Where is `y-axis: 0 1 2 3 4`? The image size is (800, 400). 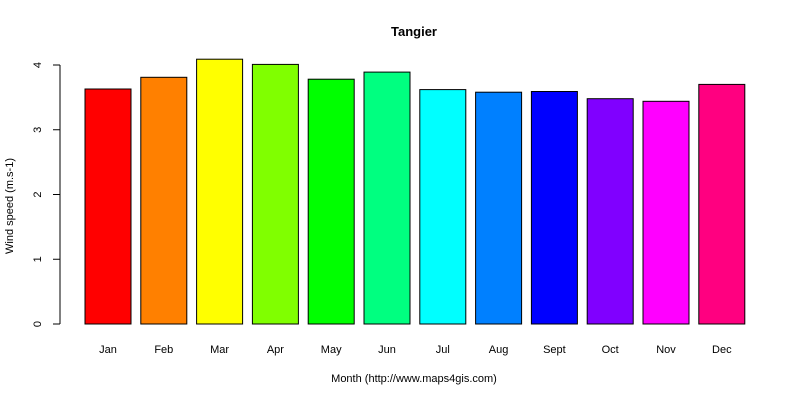 y-axis: 0 1 2 3 4 is located at coordinates (46, 194).